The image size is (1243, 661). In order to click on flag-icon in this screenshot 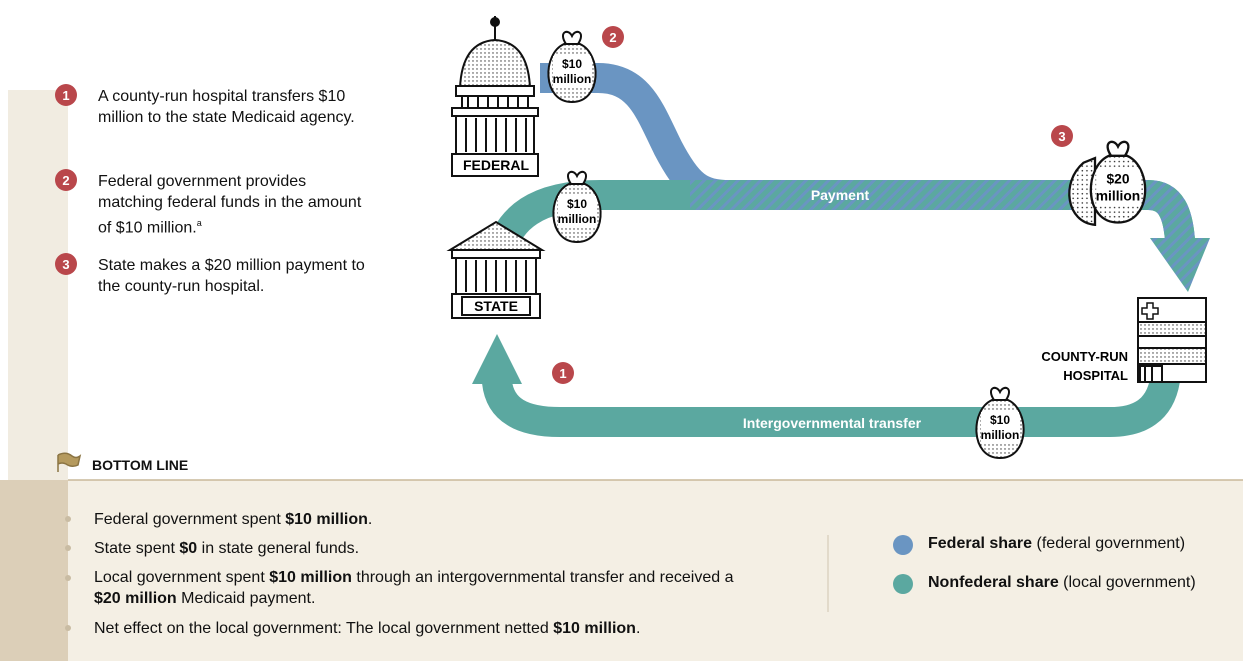, I will do `click(69, 462)`.